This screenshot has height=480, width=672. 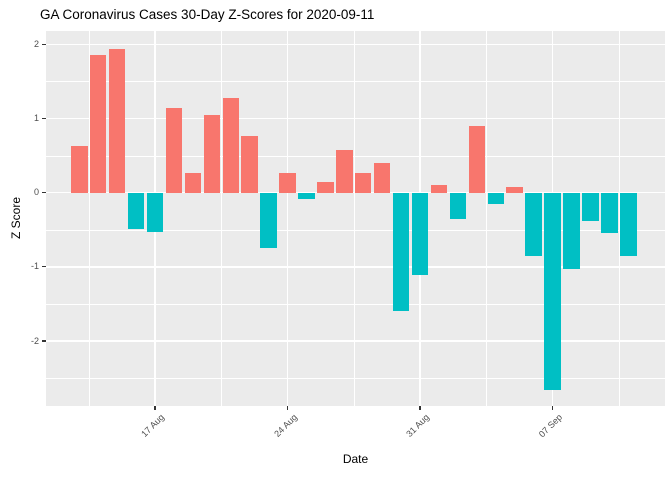 I want to click on x-tick-label: 31 Aug, so click(x=418, y=425).